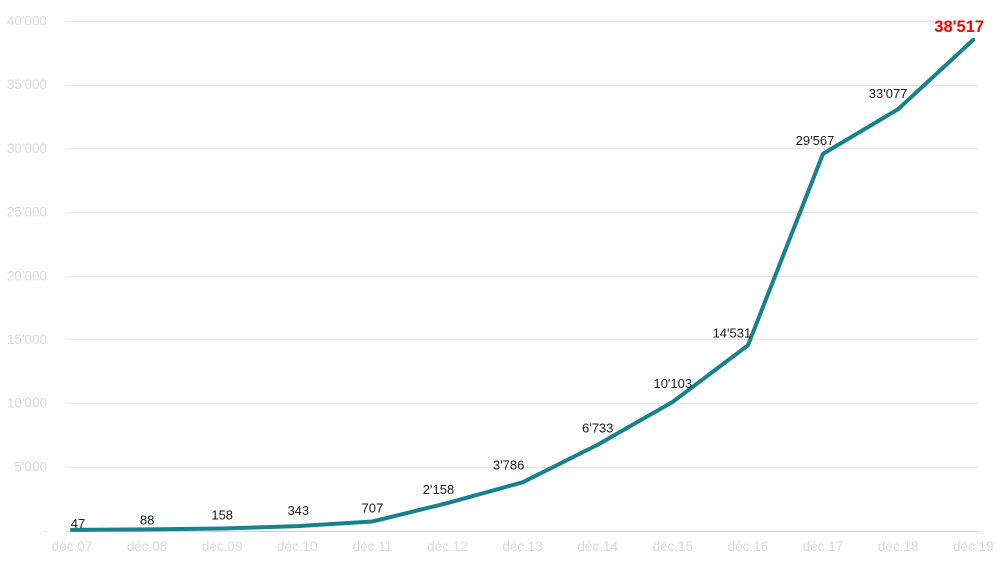  What do you see at coordinates (672, 383) in the screenshot?
I see `data-label: 10'103` at bounding box center [672, 383].